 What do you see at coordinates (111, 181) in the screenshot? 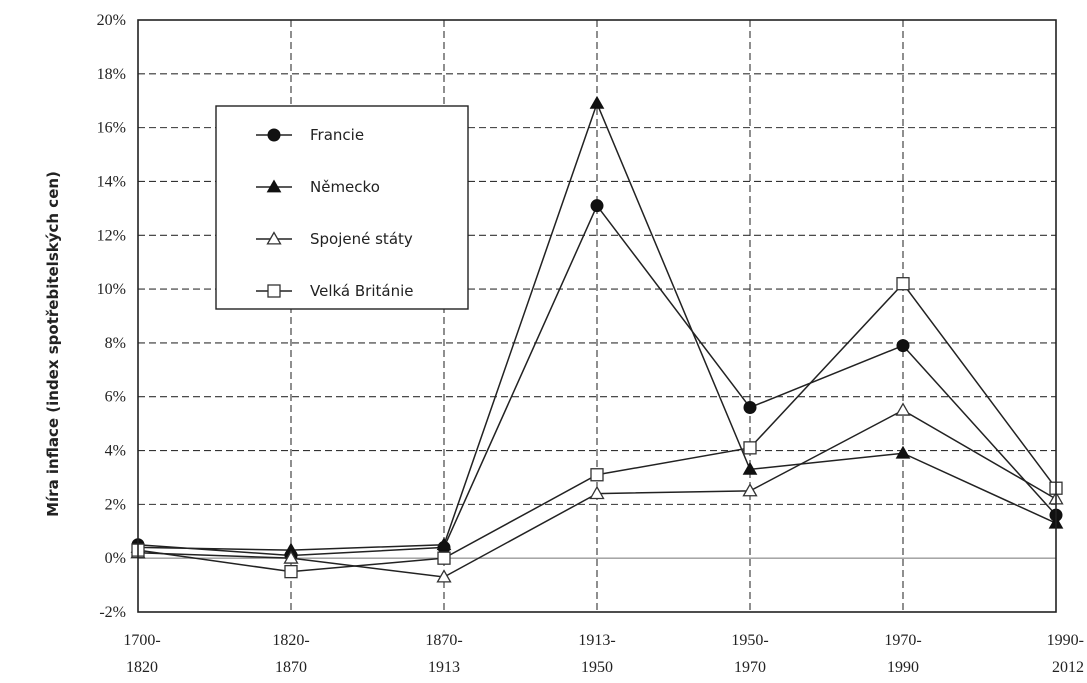
I see `y-tick-label: 14%` at bounding box center [111, 181].